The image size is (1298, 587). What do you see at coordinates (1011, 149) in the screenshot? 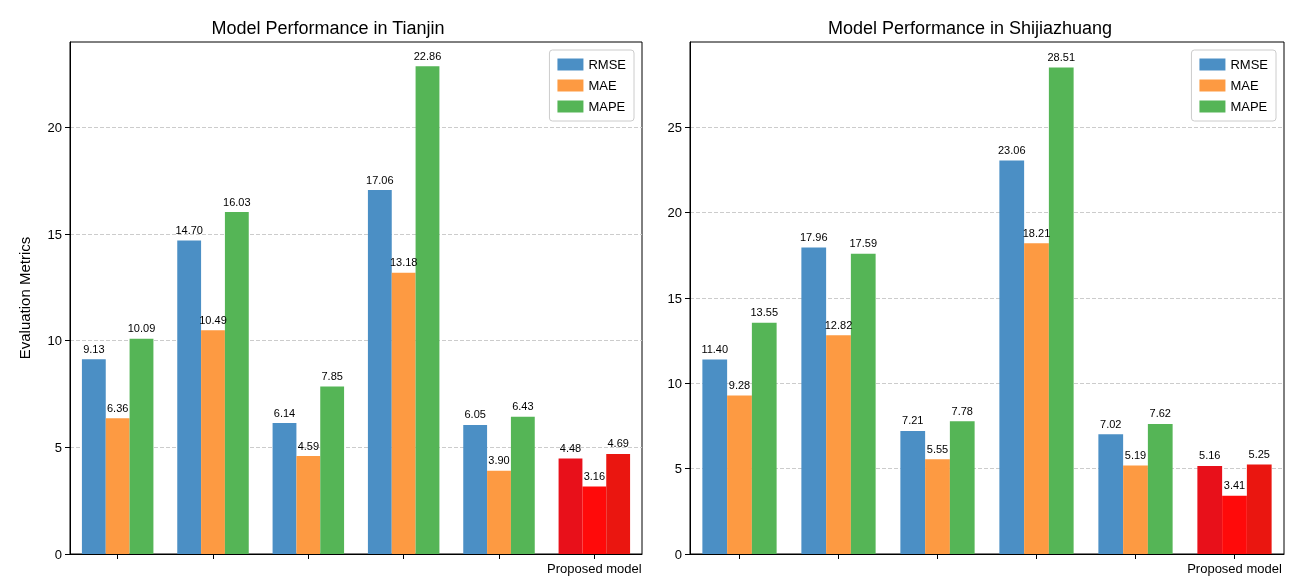
I see `data-label: 23.06` at bounding box center [1011, 149].